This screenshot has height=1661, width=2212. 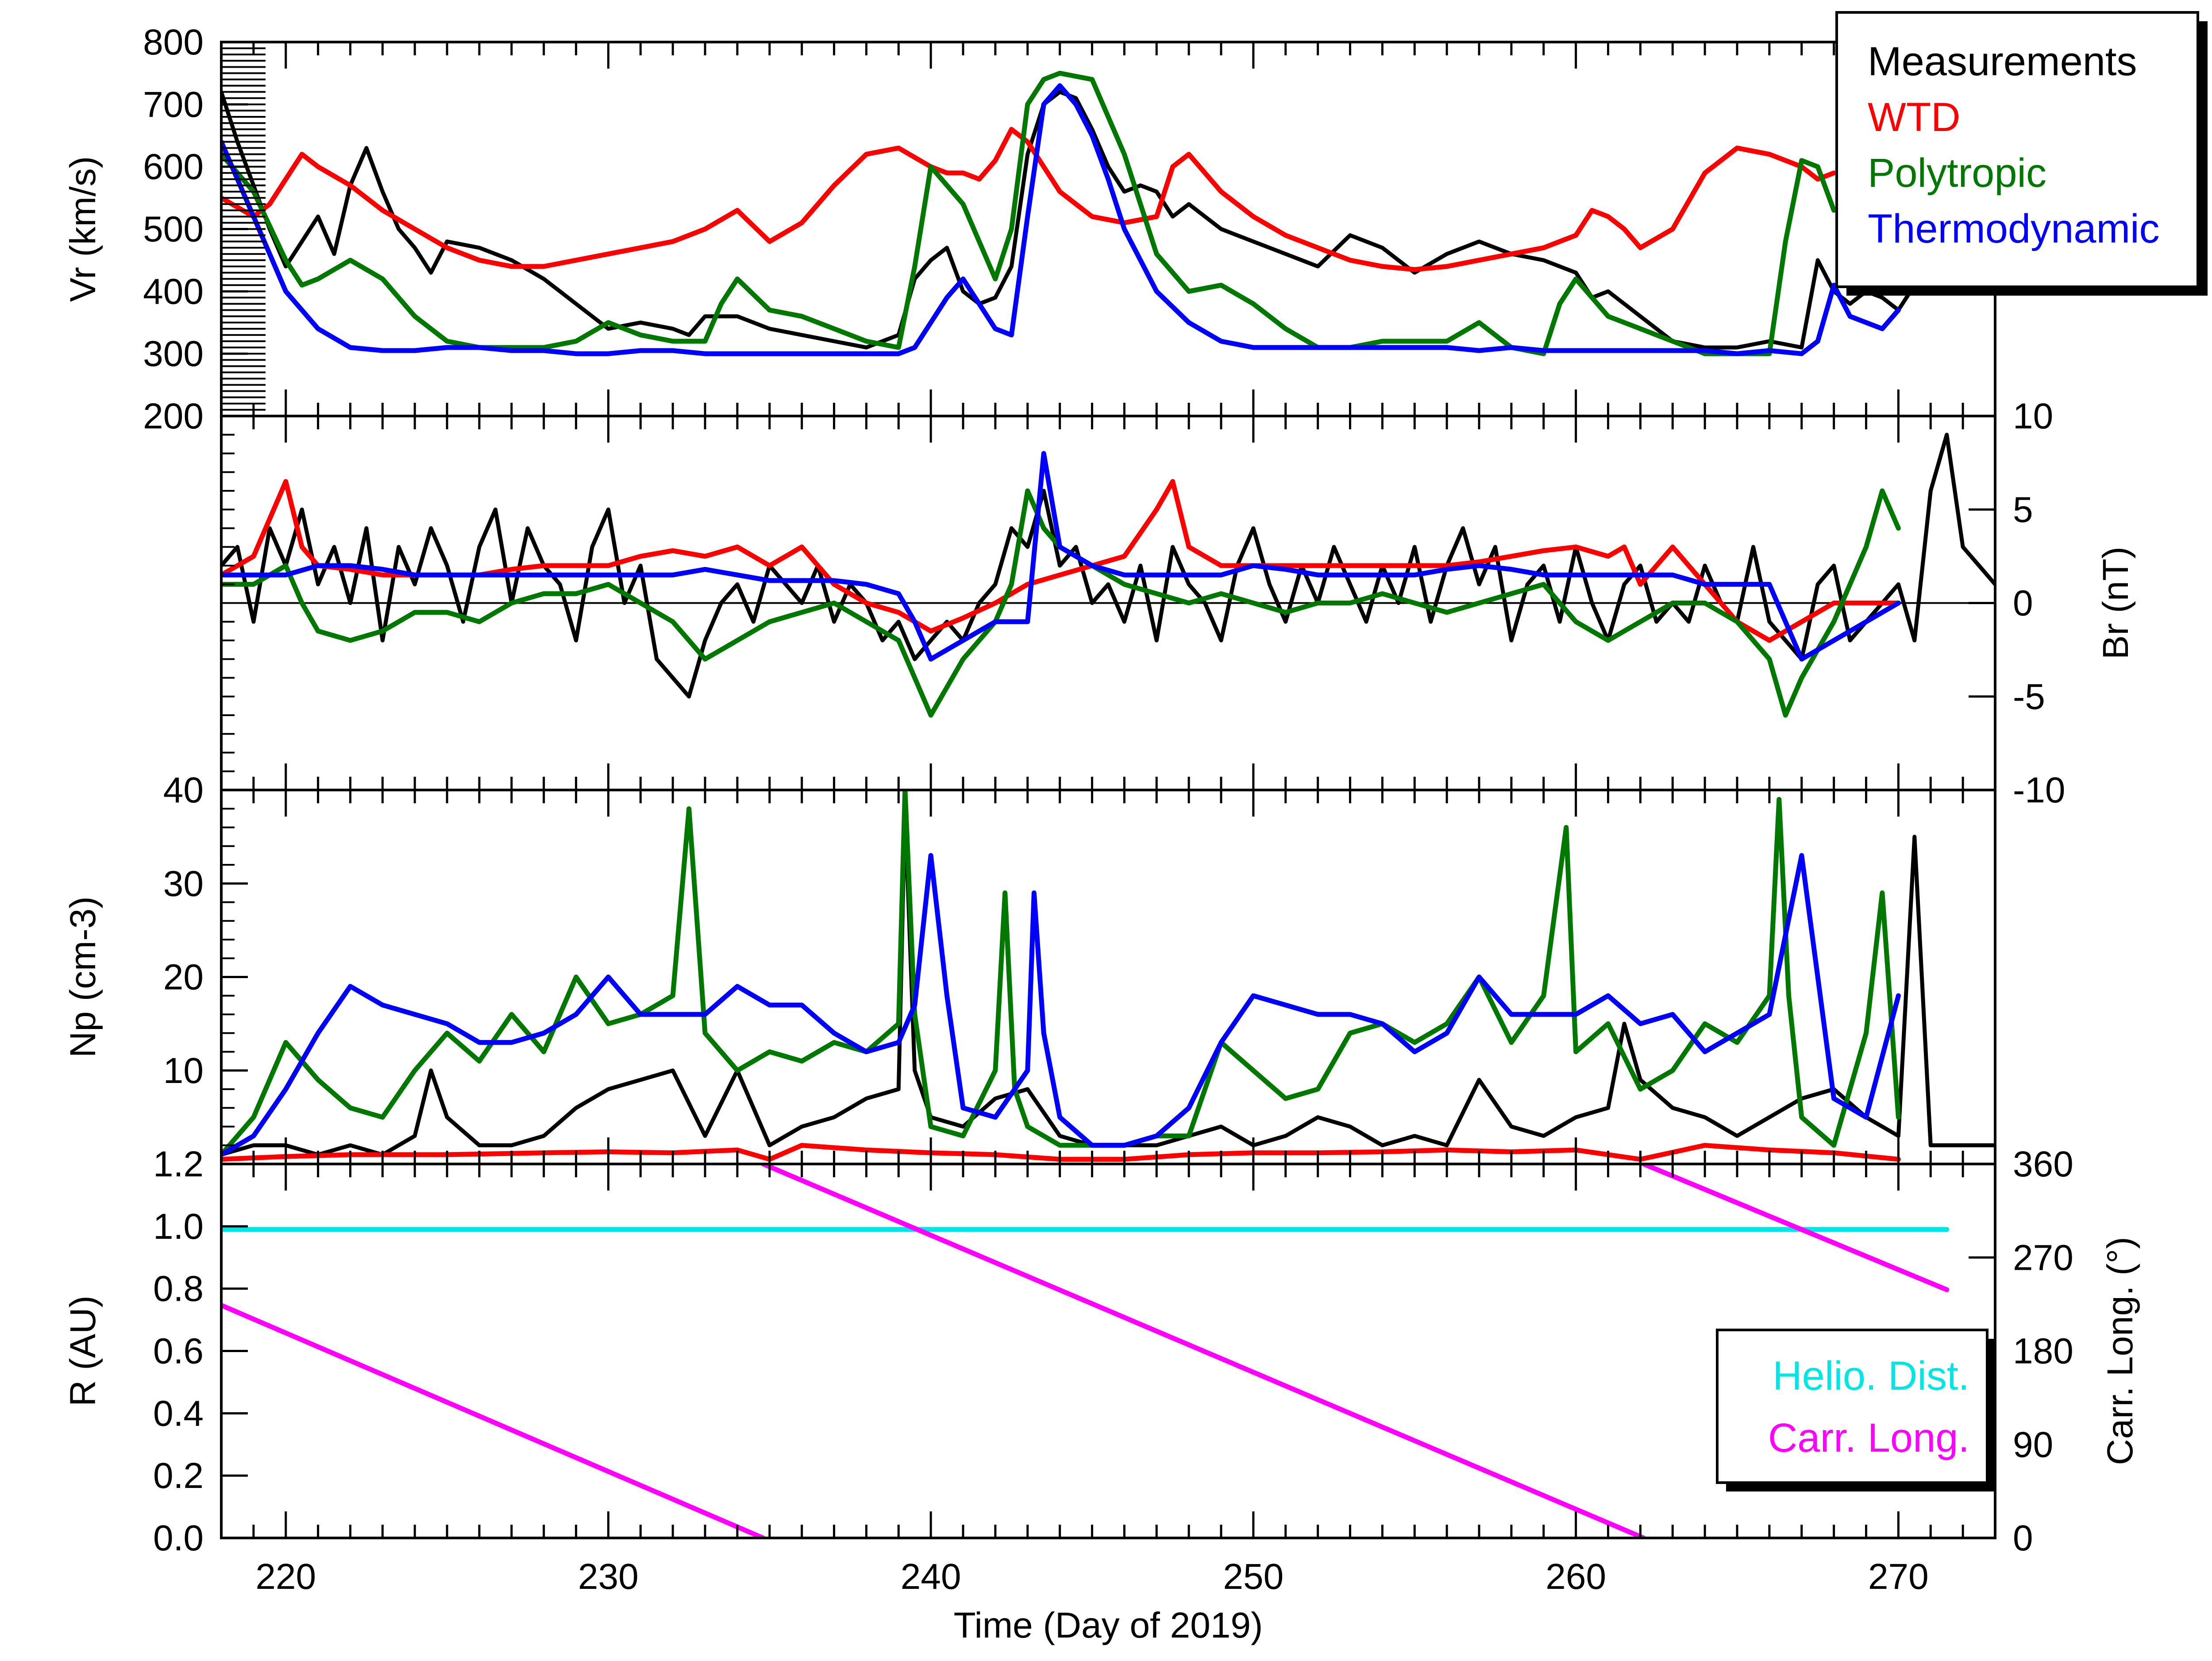 What do you see at coordinates (1795, 1228) in the screenshot?
I see `series-orbit-1-seg2-line` at bounding box center [1795, 1228].